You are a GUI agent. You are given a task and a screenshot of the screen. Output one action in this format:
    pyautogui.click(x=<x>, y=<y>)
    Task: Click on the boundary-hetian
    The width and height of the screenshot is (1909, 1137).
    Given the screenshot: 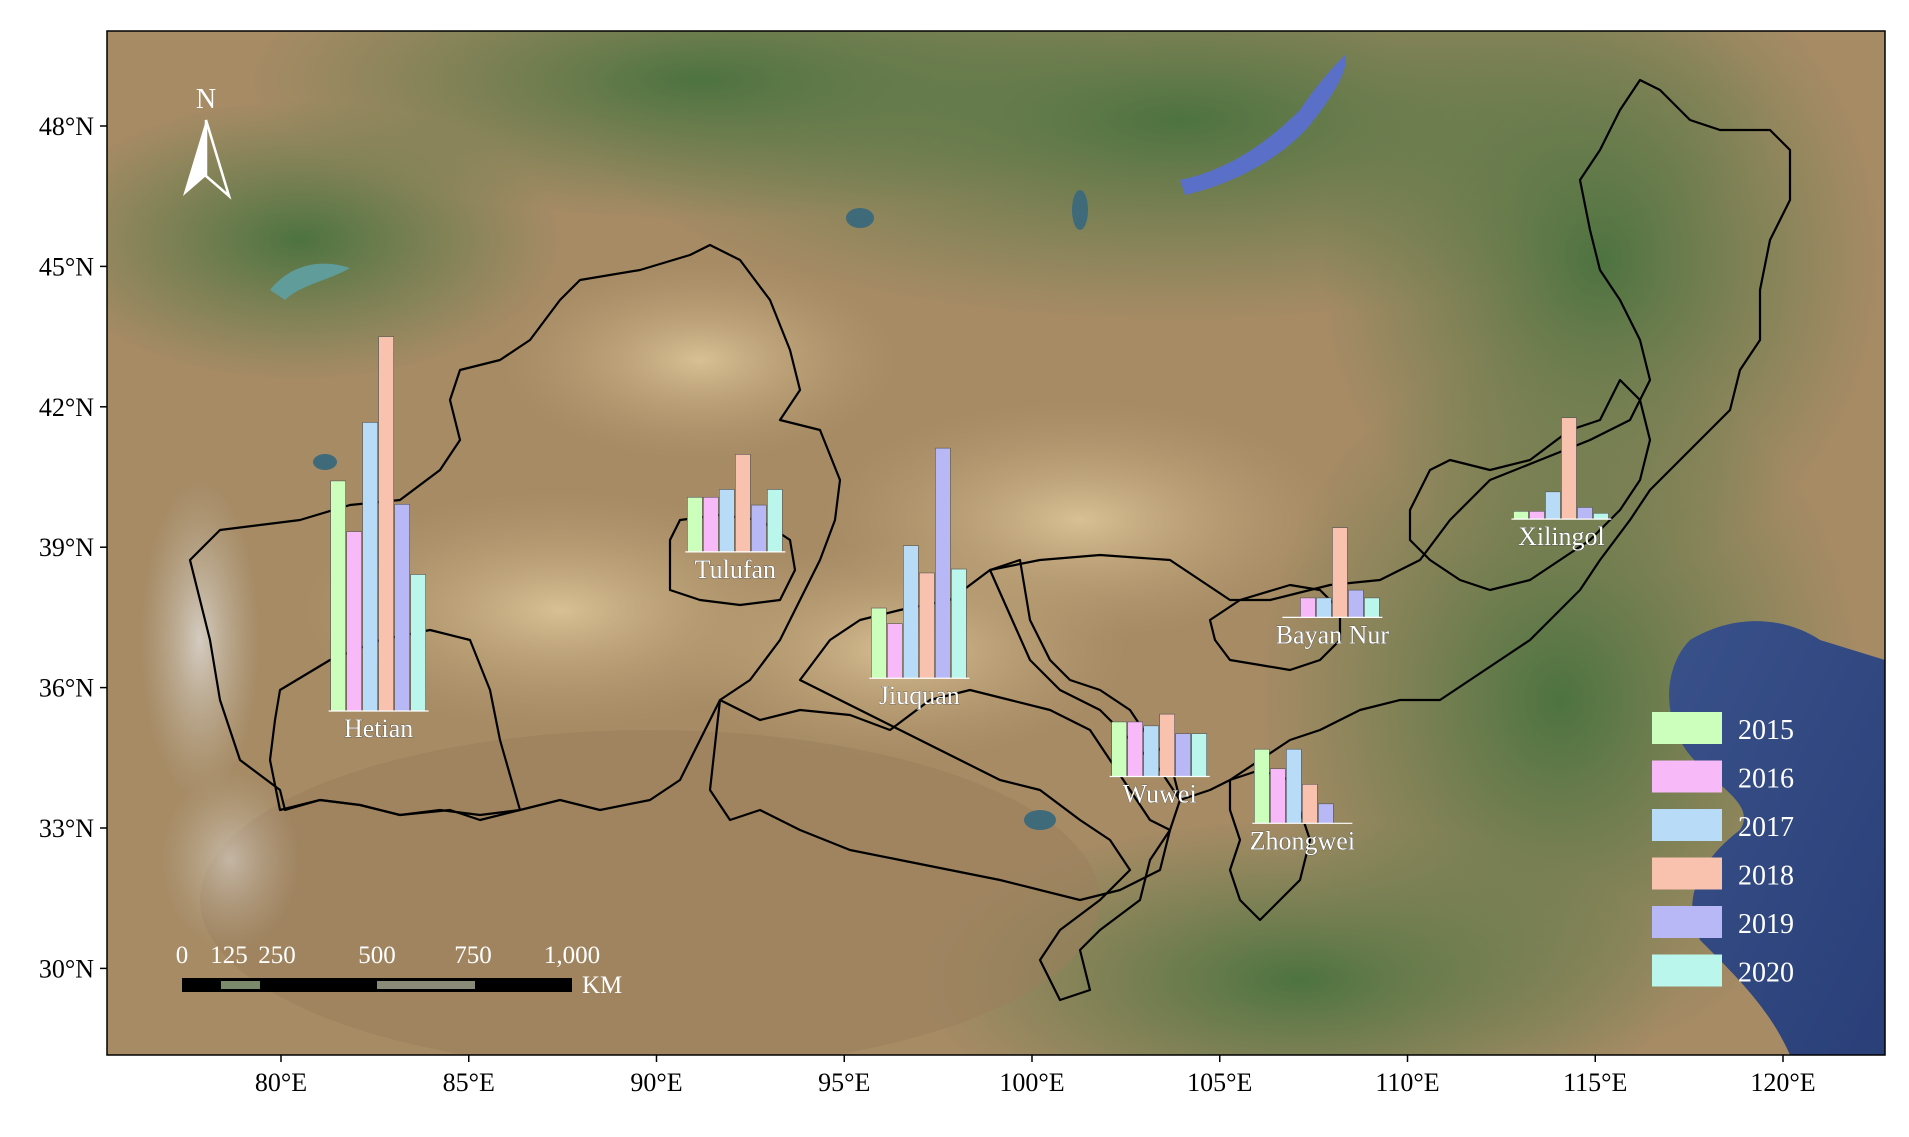 What is the action you would take?
    pyautogui.click(x=395, y=722)
    